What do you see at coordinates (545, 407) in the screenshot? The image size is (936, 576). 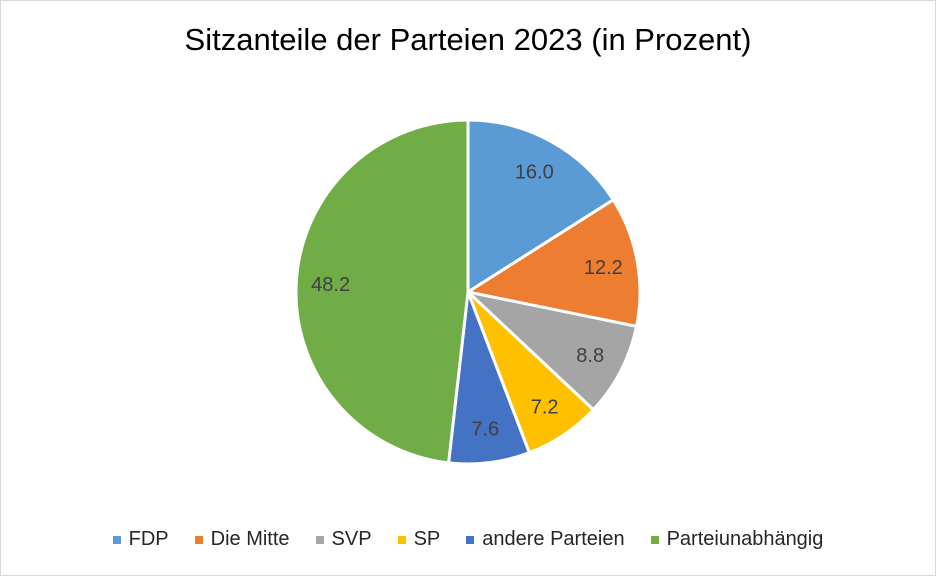 I see `data-label: 7.2` at bounding box center [545, 407].